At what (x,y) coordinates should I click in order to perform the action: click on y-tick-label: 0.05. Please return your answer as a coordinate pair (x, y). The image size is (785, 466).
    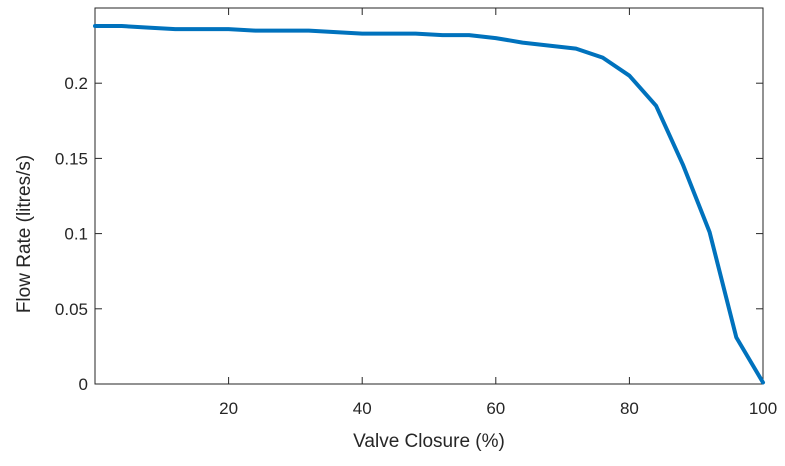
    Looking at the image, I should click on (71, 309).